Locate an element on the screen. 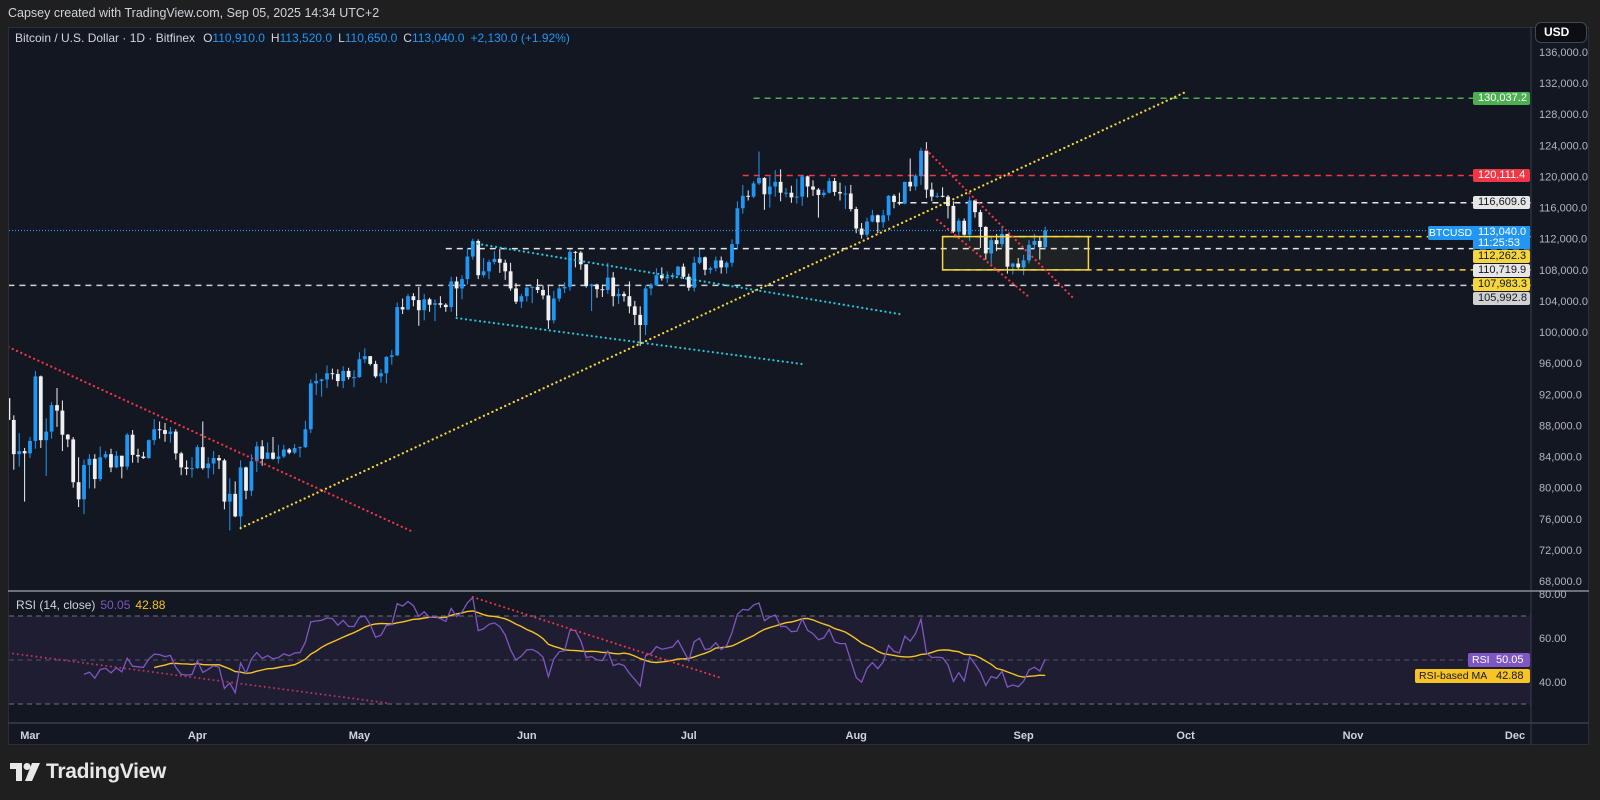 The width and height of the screenshot is (1600, 800). rsi-title: RSI (14, close) is located at coordinates (56, 605).